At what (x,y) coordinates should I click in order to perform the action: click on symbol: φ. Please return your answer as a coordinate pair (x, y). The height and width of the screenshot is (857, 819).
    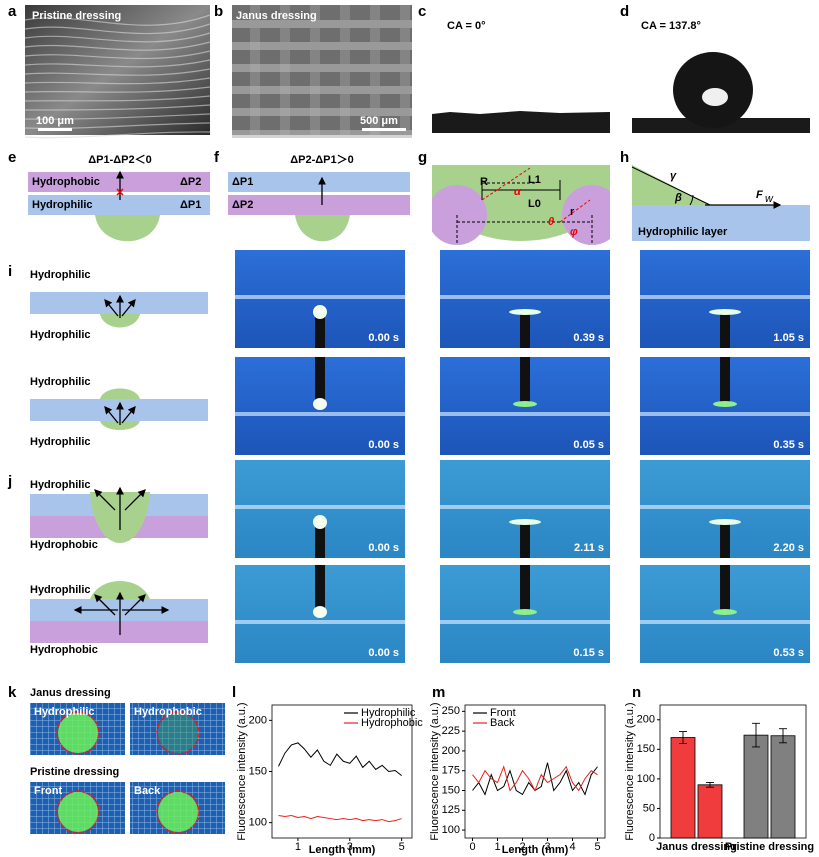
    Looking at the image, I should click on (574, 232).